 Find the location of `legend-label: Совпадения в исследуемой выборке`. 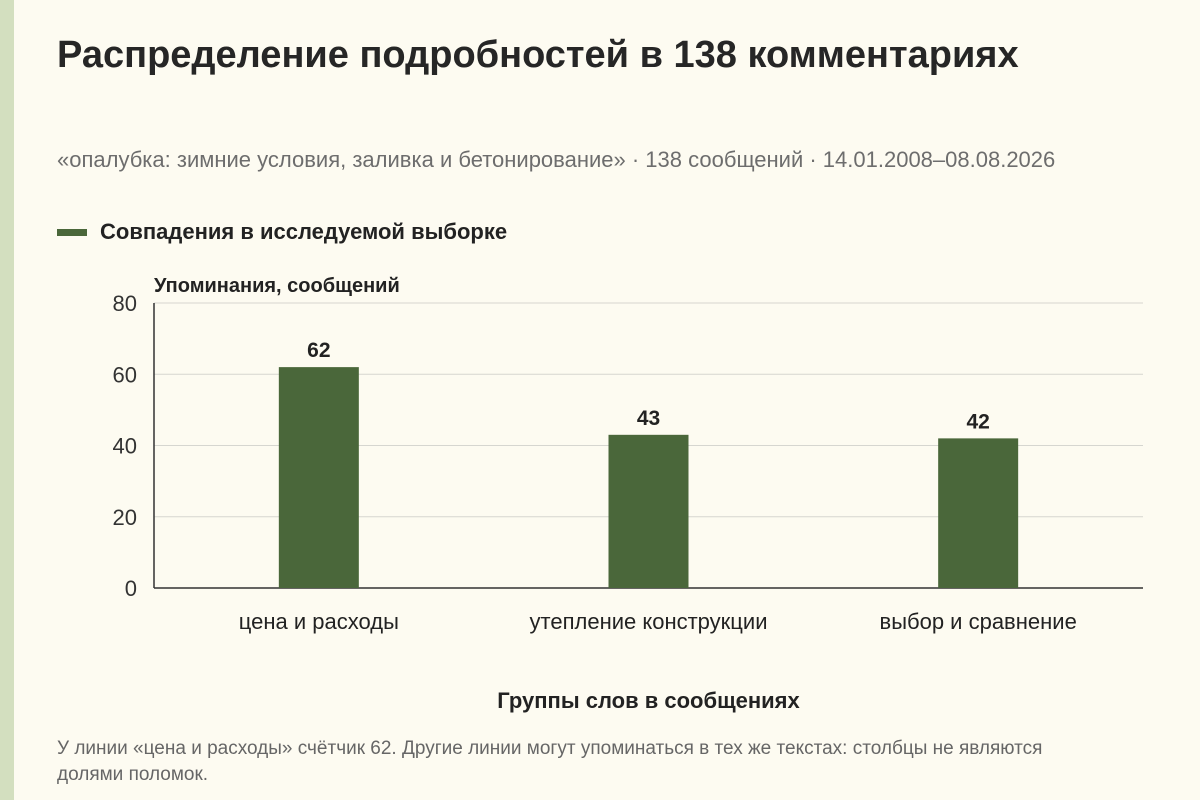

legend-label: Совпадения в исследуемой выборке is located at coordinates (304, 231).